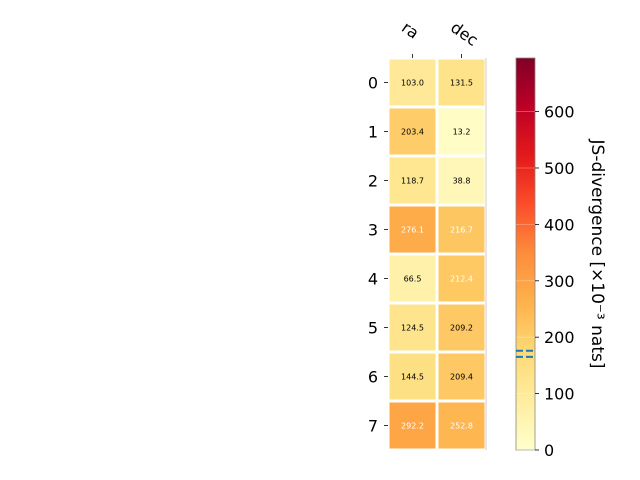 This screenshot has width=640, height=480. Describe the element at coordinates (373, 132) in the screenshot. I see `row-label: 1` at that location.